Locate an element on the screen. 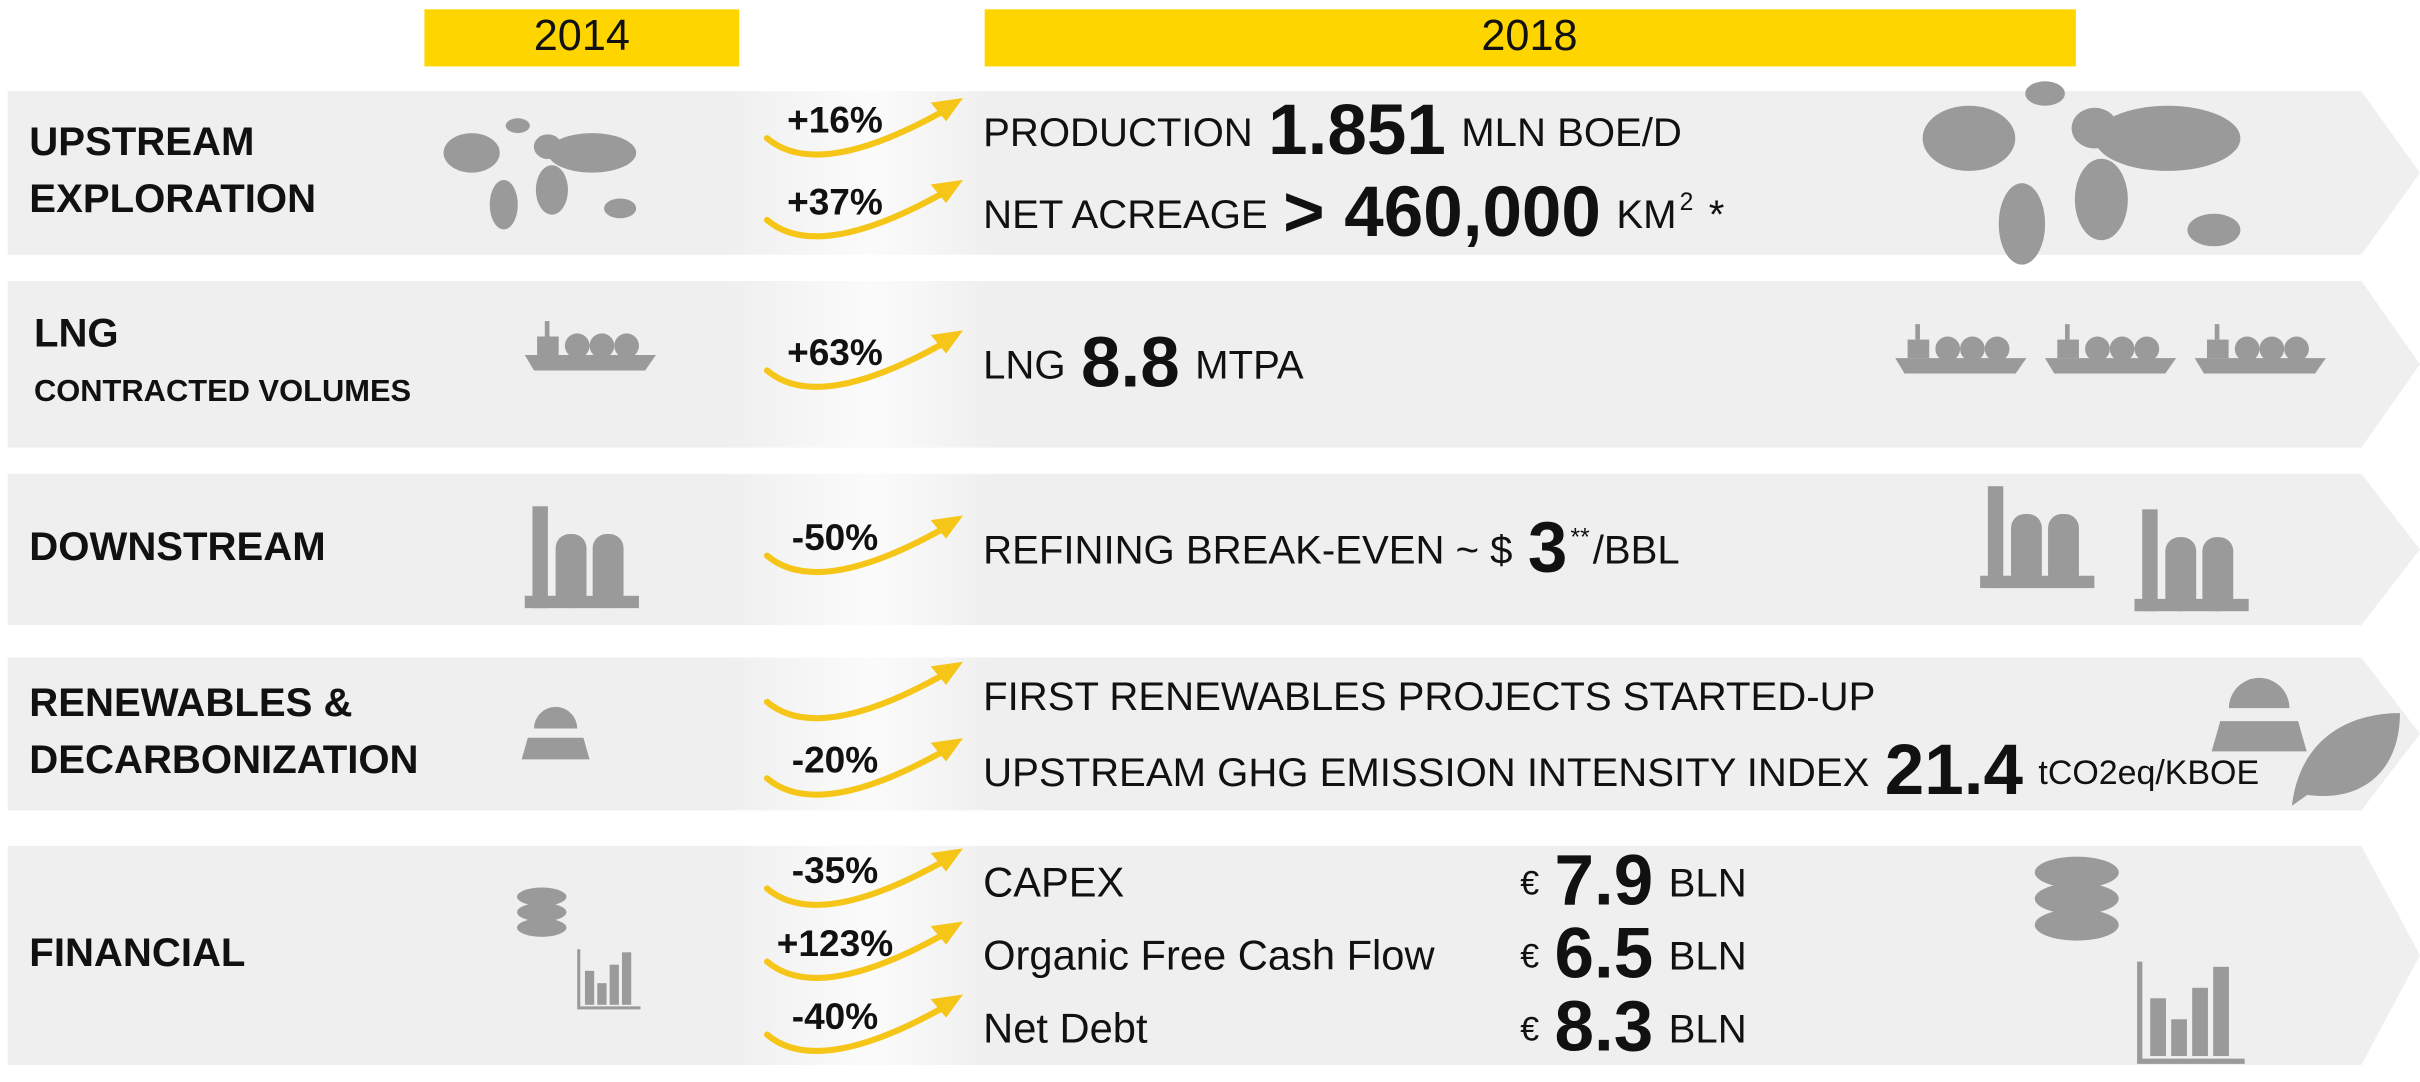 The height and width of the screenshot is (1082, 2420). metric: LNG 8.8 MTPA is located at coordinates (1143, 362).